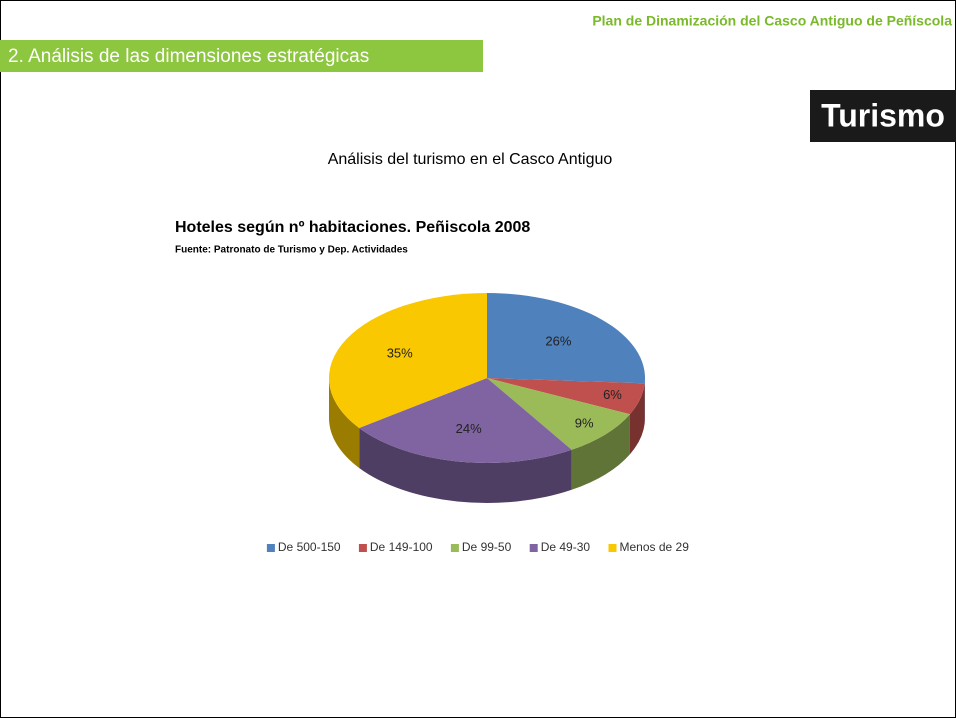 The height and width of the screenshot is (718, 956). I want to click on tag: Turismo, so click(883, 115).